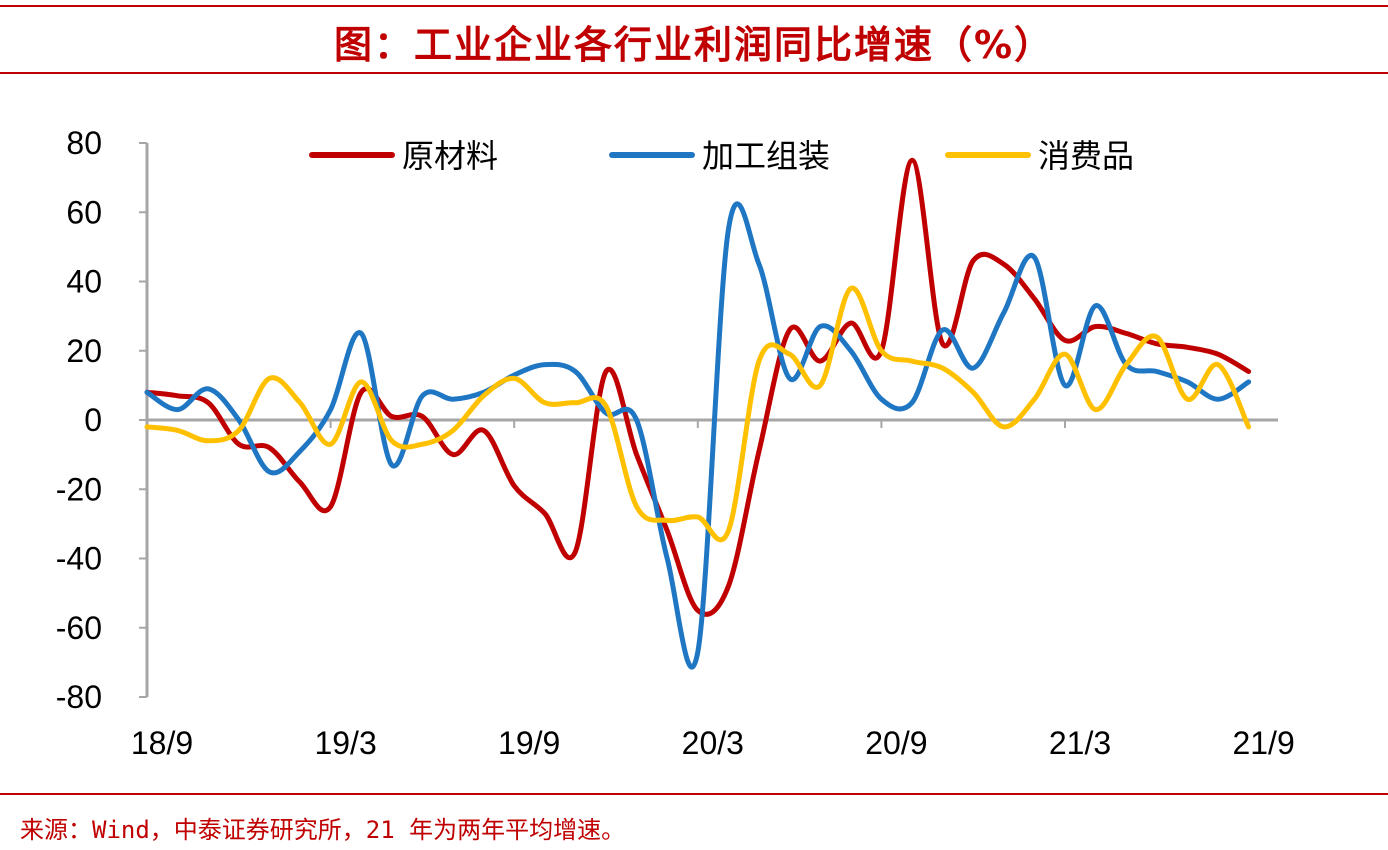  What do you see at coordinates (1080, 743) in the screenshot?
I see `x-tick-label: 21/3` at bounding box center [1080, 743].